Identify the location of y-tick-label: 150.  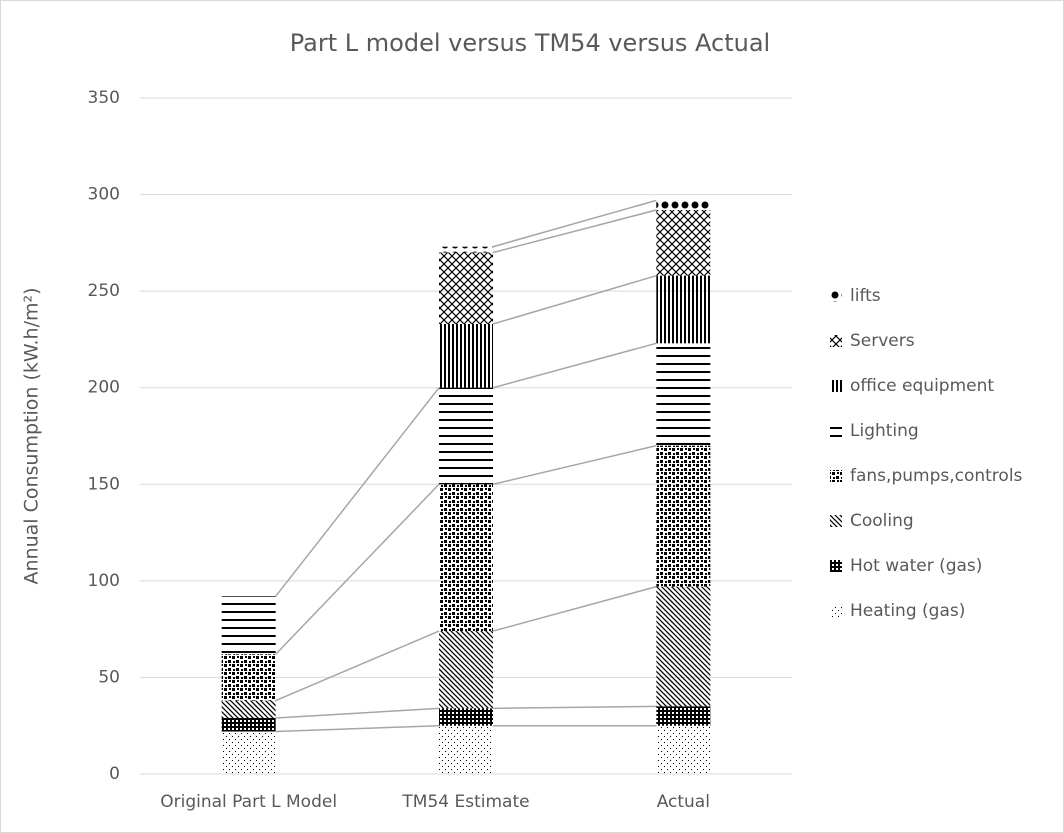
(104, 484).